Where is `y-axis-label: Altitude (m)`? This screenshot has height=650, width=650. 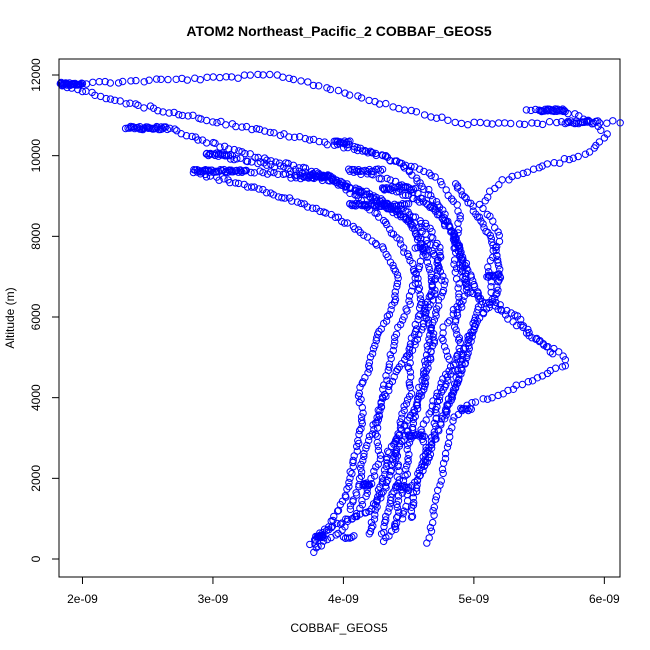 y-axis-label: Altitude (m) is located at coordinates (10, 317).